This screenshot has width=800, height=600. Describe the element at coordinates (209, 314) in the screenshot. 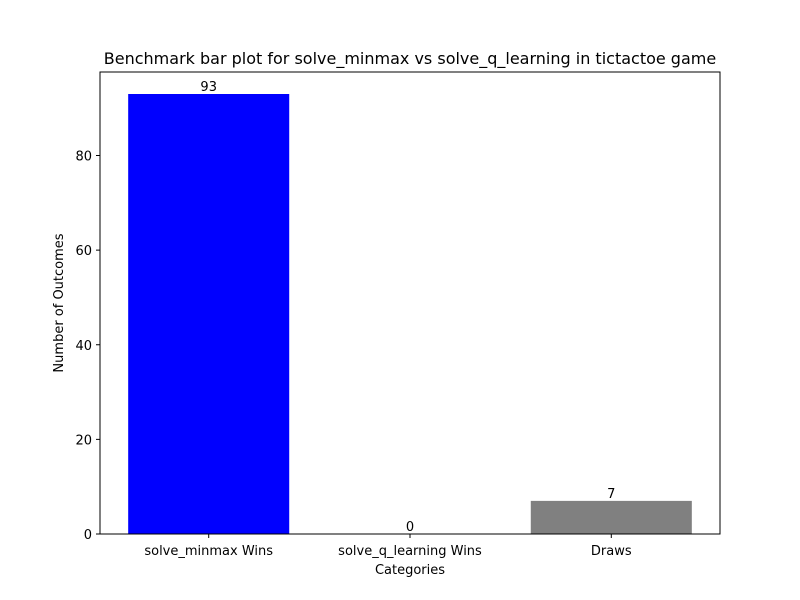

I see `bar-solve-minmax-wins` at that location.